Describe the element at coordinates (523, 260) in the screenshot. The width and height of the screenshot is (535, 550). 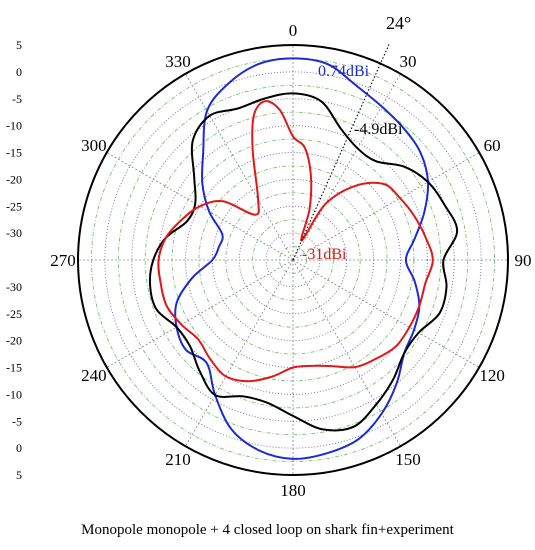
I see `angle-tick-label: 90` at that location.